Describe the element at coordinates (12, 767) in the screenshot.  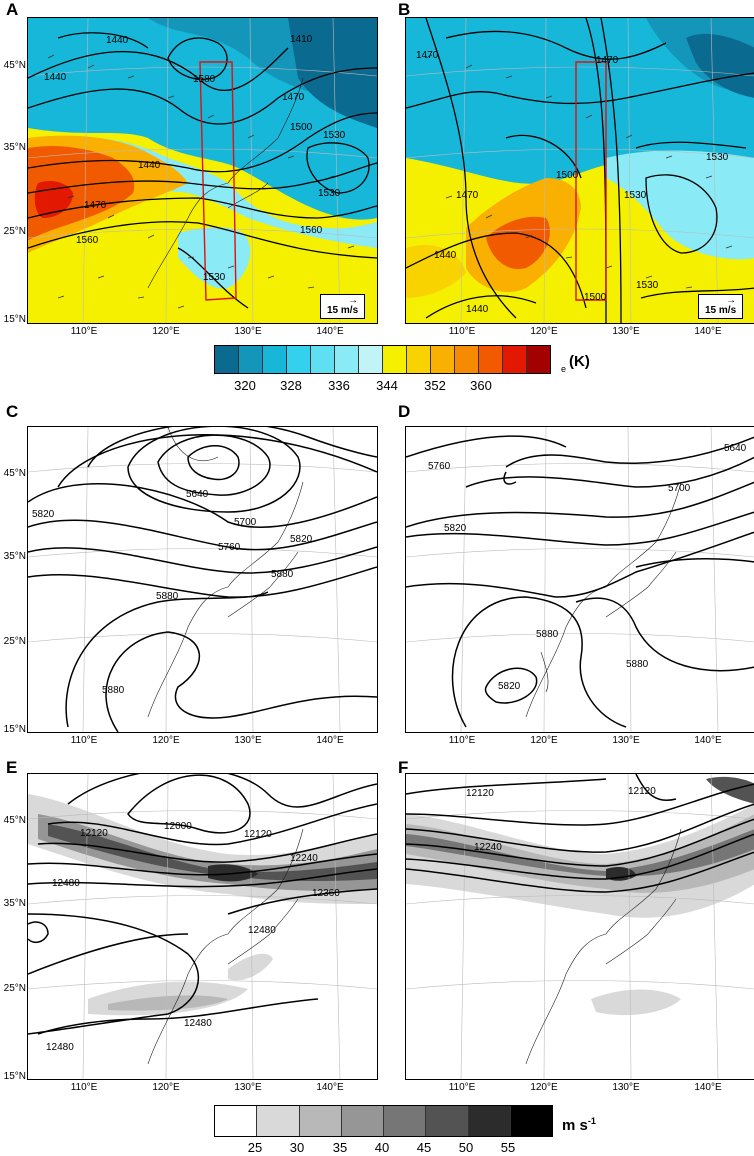
I see `panel-letter-e: E` at that location.